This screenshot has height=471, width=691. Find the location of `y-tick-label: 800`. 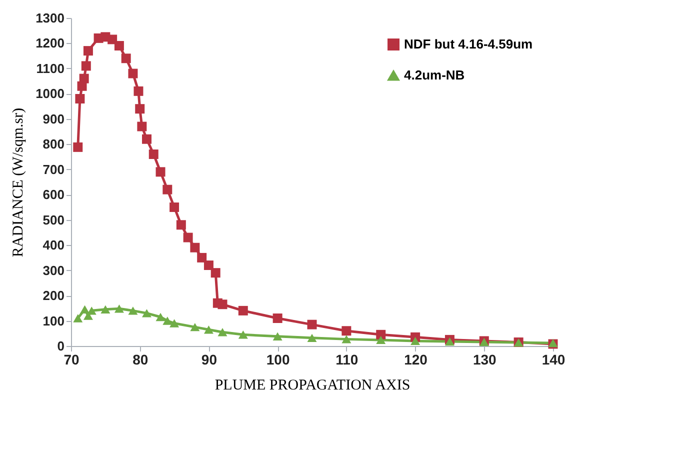

y-tick-label: 800 is located at coordinates (53, 144).